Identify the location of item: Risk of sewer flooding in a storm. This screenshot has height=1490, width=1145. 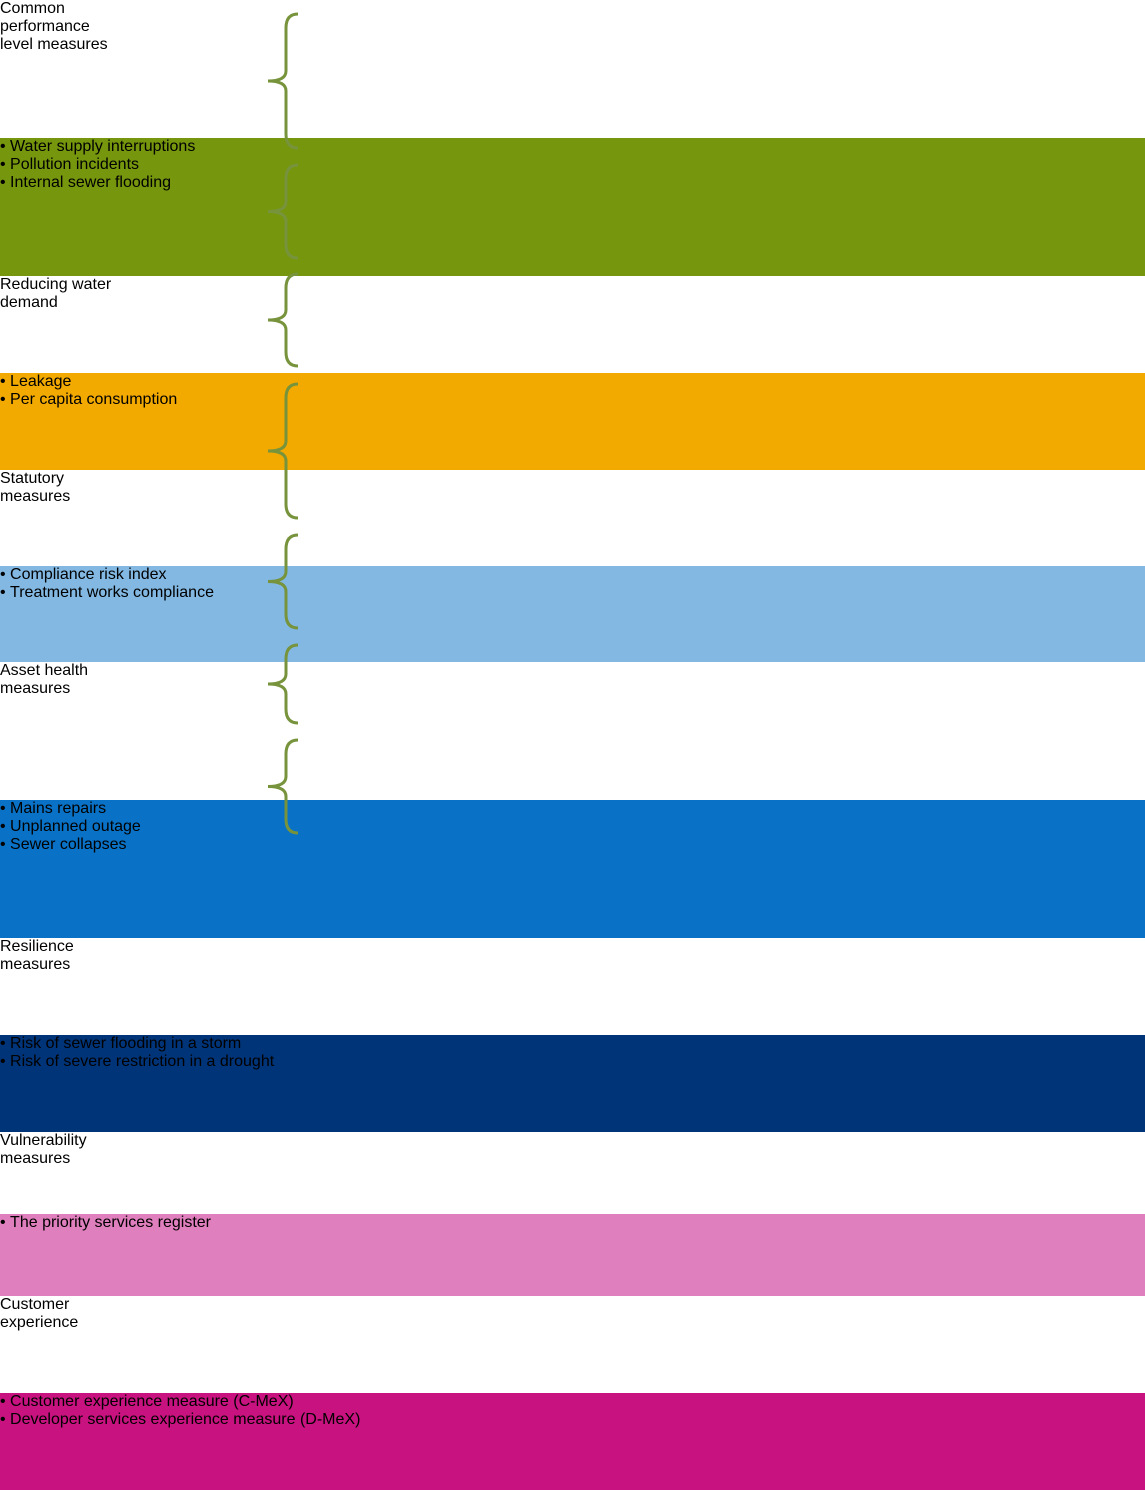
(572, 1044).